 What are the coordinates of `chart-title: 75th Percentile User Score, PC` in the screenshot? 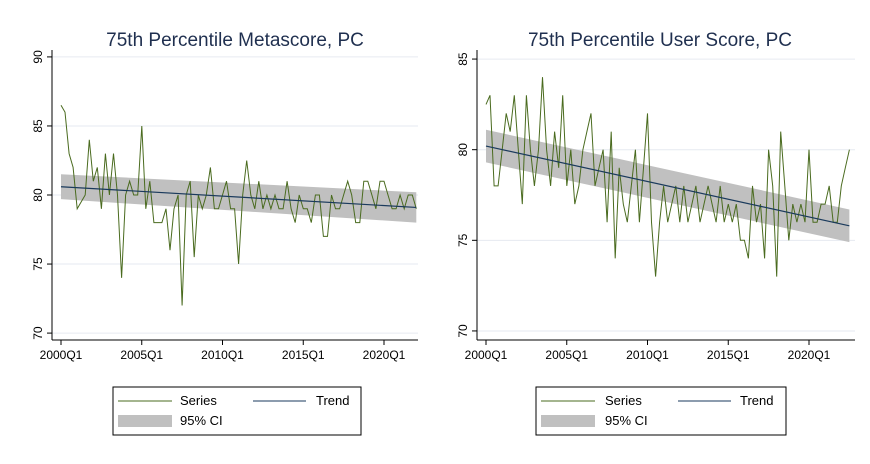 It's located at (660, 40).